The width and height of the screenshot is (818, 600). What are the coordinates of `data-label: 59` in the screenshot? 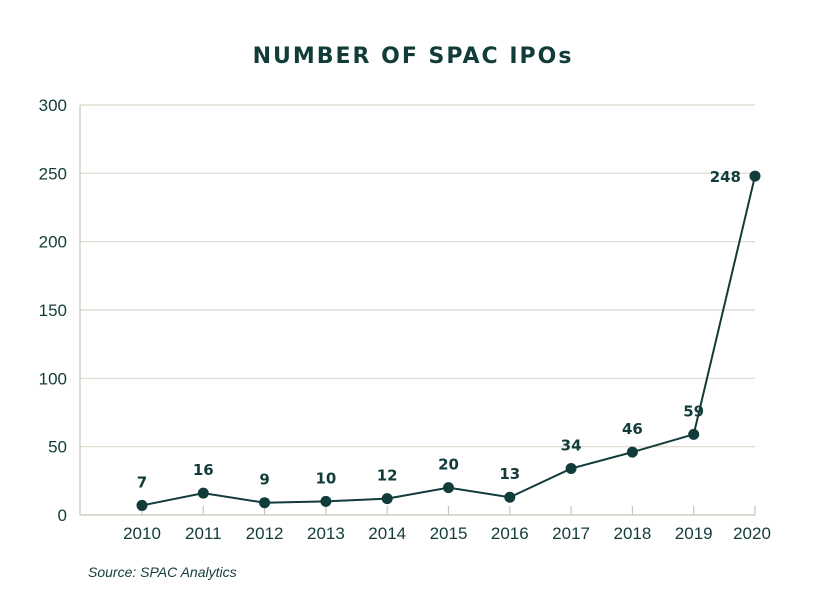 It's located at (693, 411).